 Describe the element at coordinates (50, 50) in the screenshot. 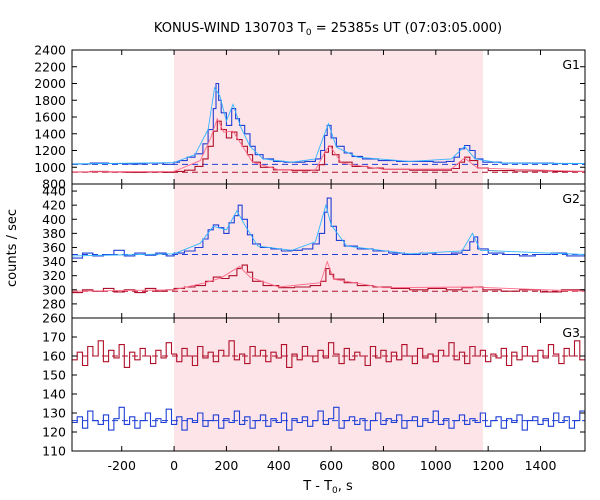

I see `y-tick-label: 2400` at that location.